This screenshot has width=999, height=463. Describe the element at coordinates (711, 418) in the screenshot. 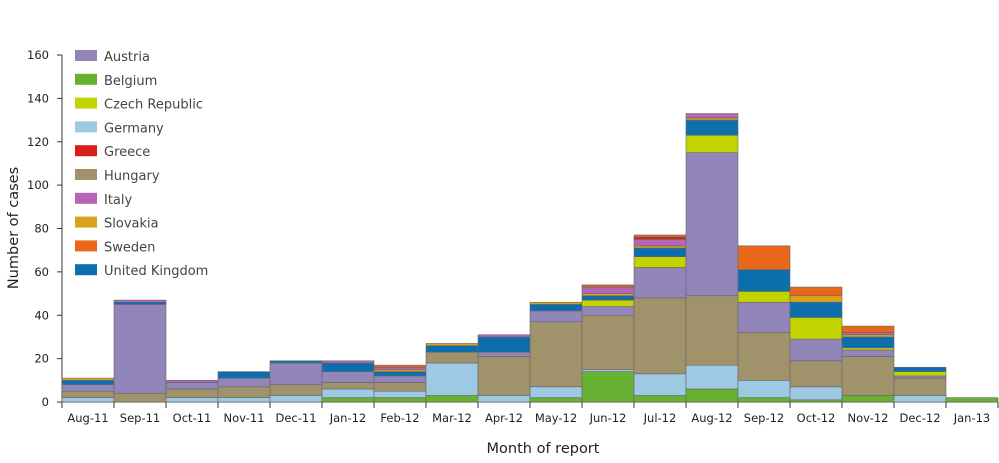

I see `x-tick-label: Aug-12` at that location.